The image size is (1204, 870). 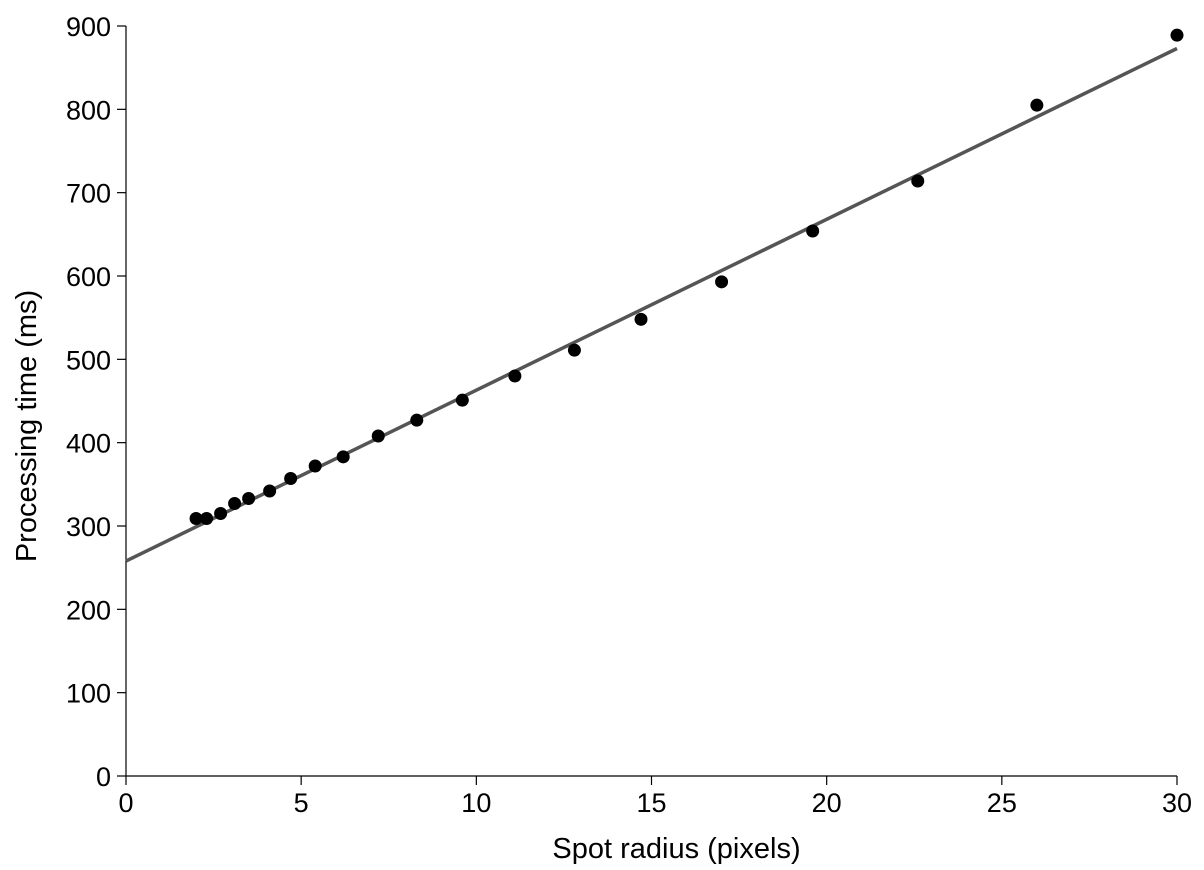 What do you see at coordinates (88, 27) in the screenshot?
I see `y-tick-label: 900` at bounding box center [88, 27].